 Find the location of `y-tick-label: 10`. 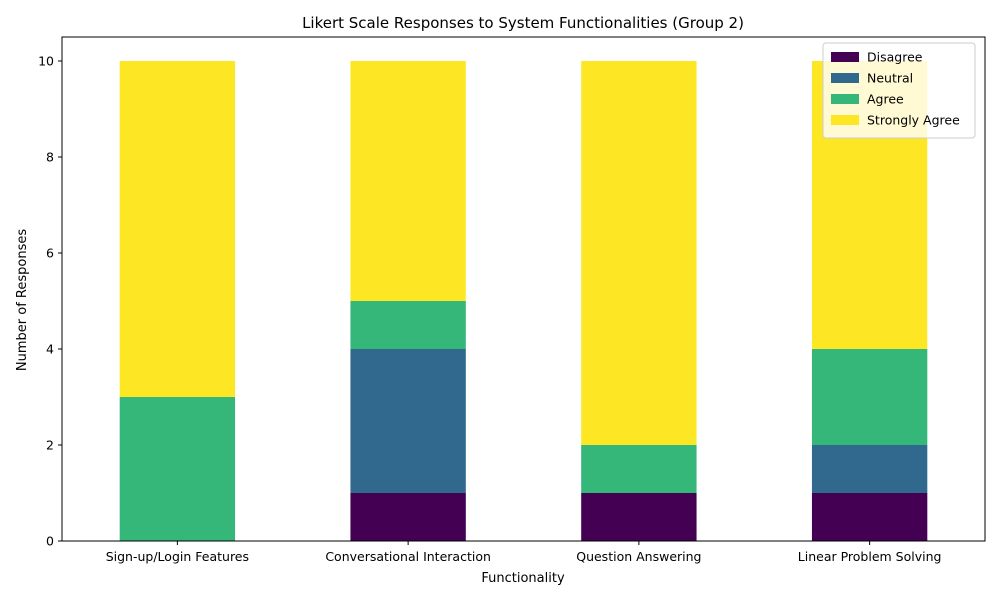

y-tick-label: 10 is located at coordinates (46, 61).